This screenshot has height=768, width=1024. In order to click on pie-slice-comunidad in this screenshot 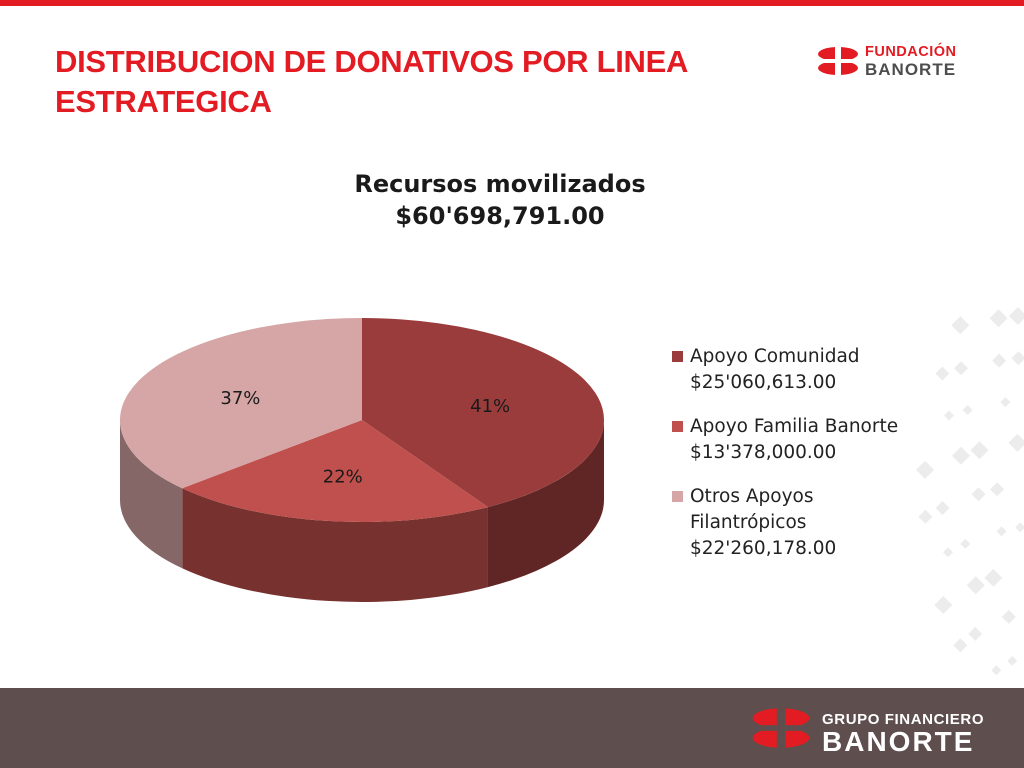, I will do `click(483, 413)`.